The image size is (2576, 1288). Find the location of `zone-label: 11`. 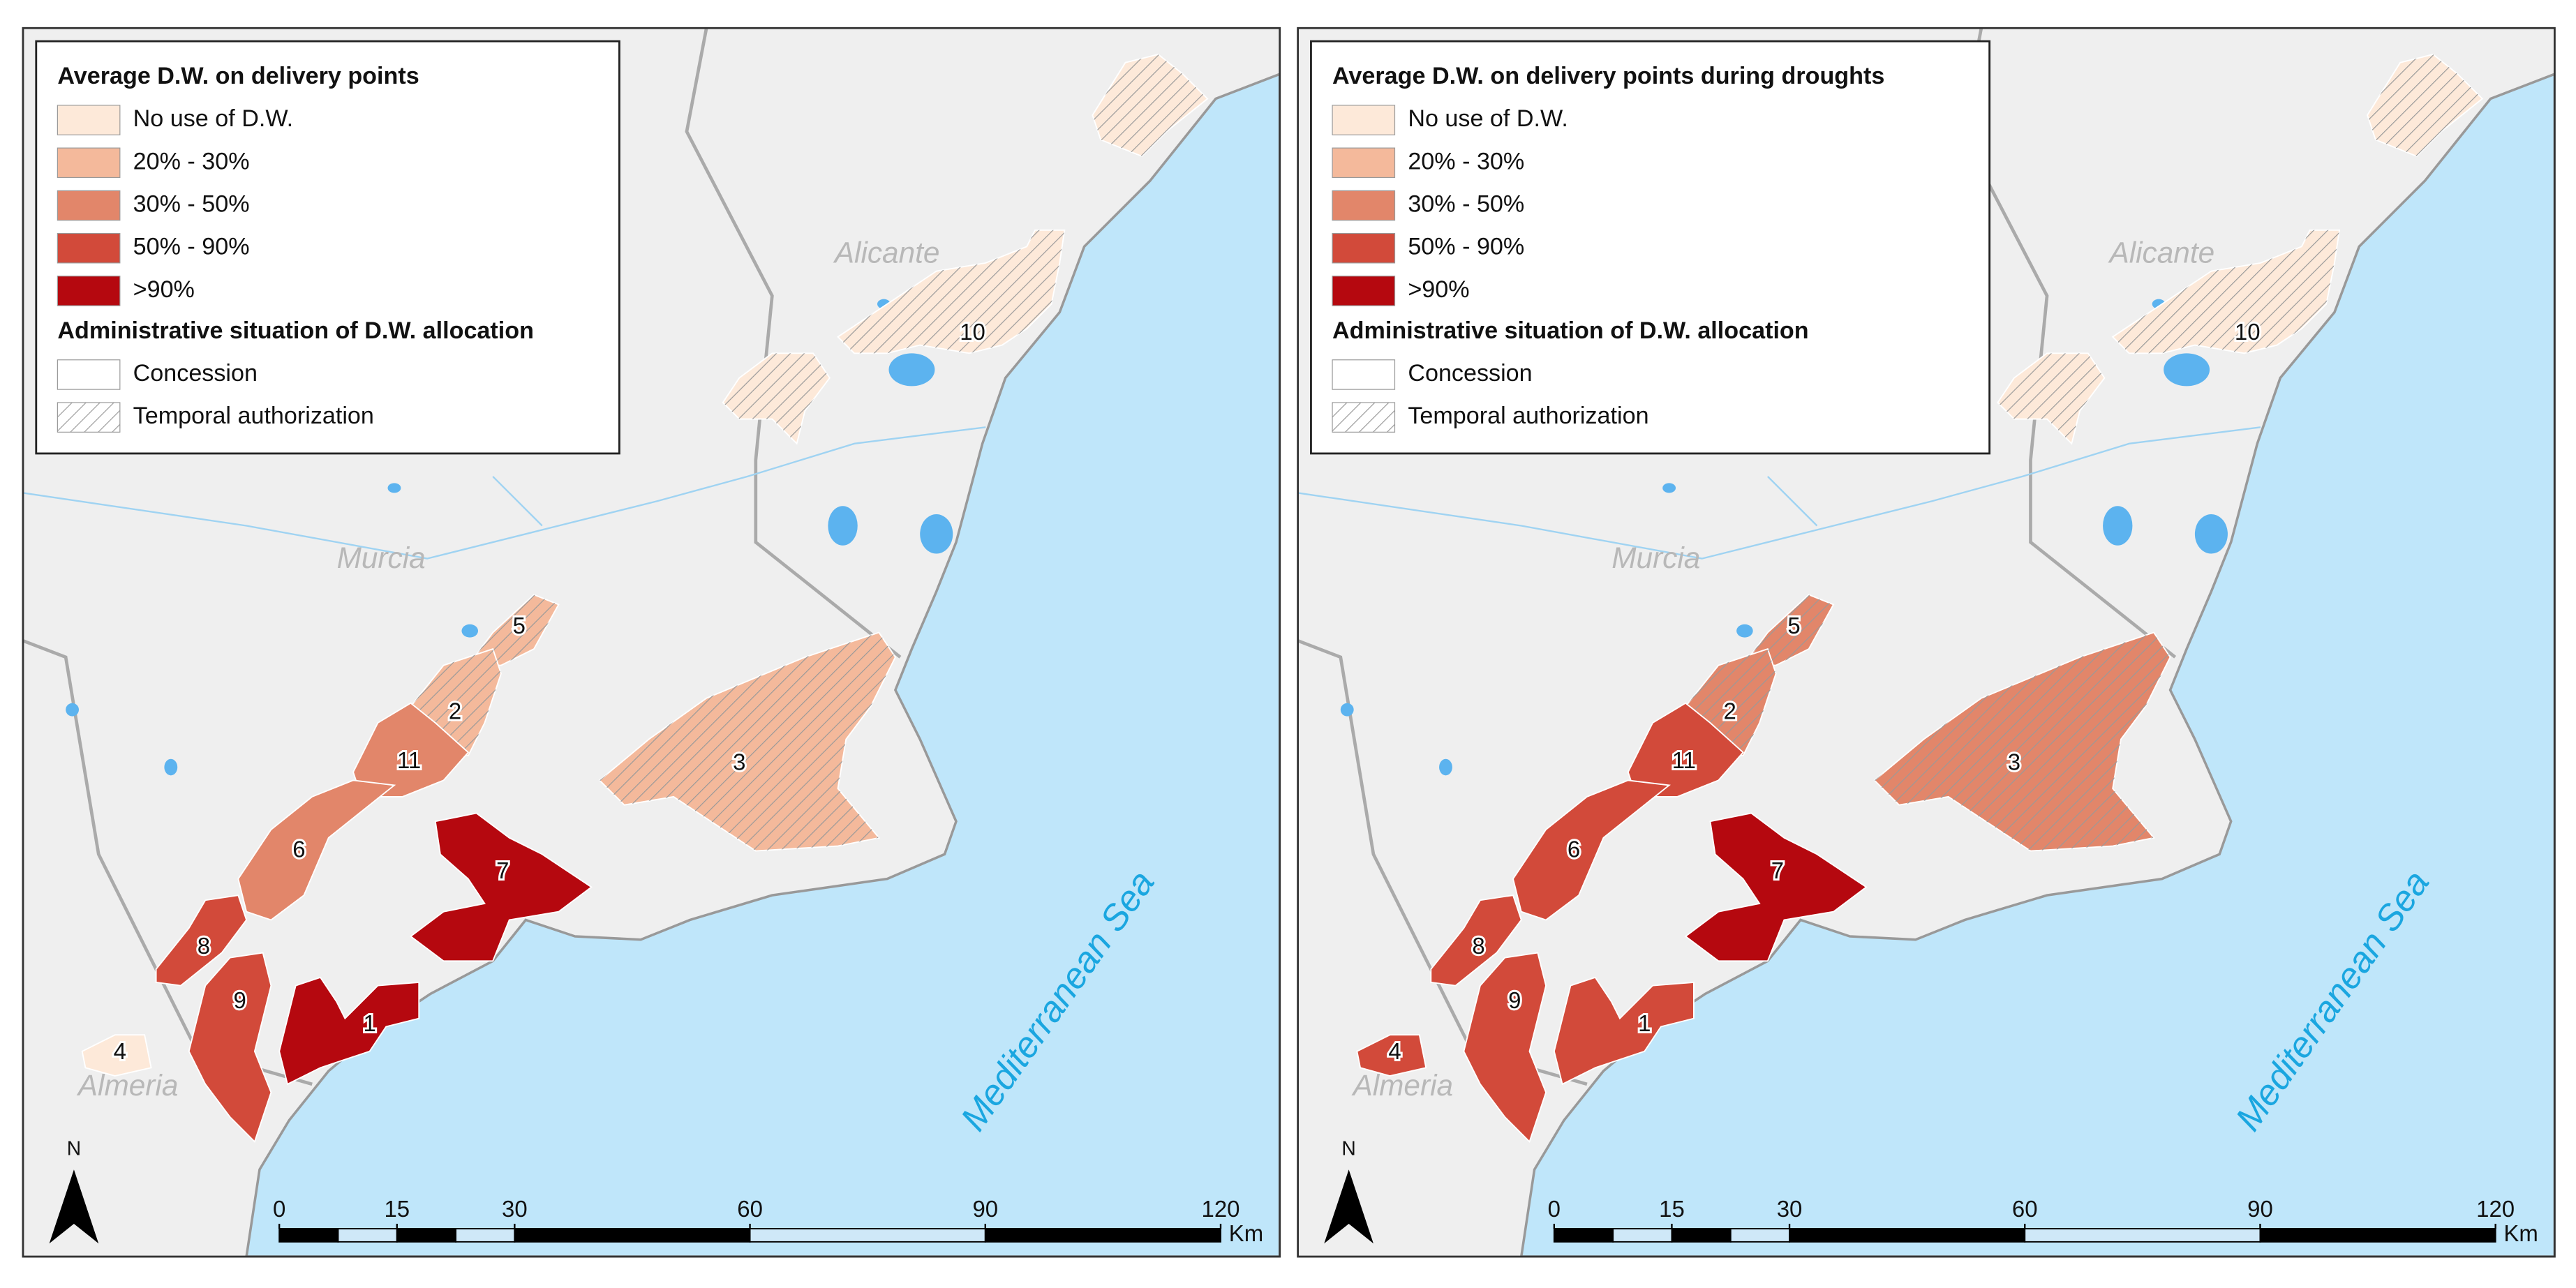

zone-label: 11 is located at coordinates (1684, 760).